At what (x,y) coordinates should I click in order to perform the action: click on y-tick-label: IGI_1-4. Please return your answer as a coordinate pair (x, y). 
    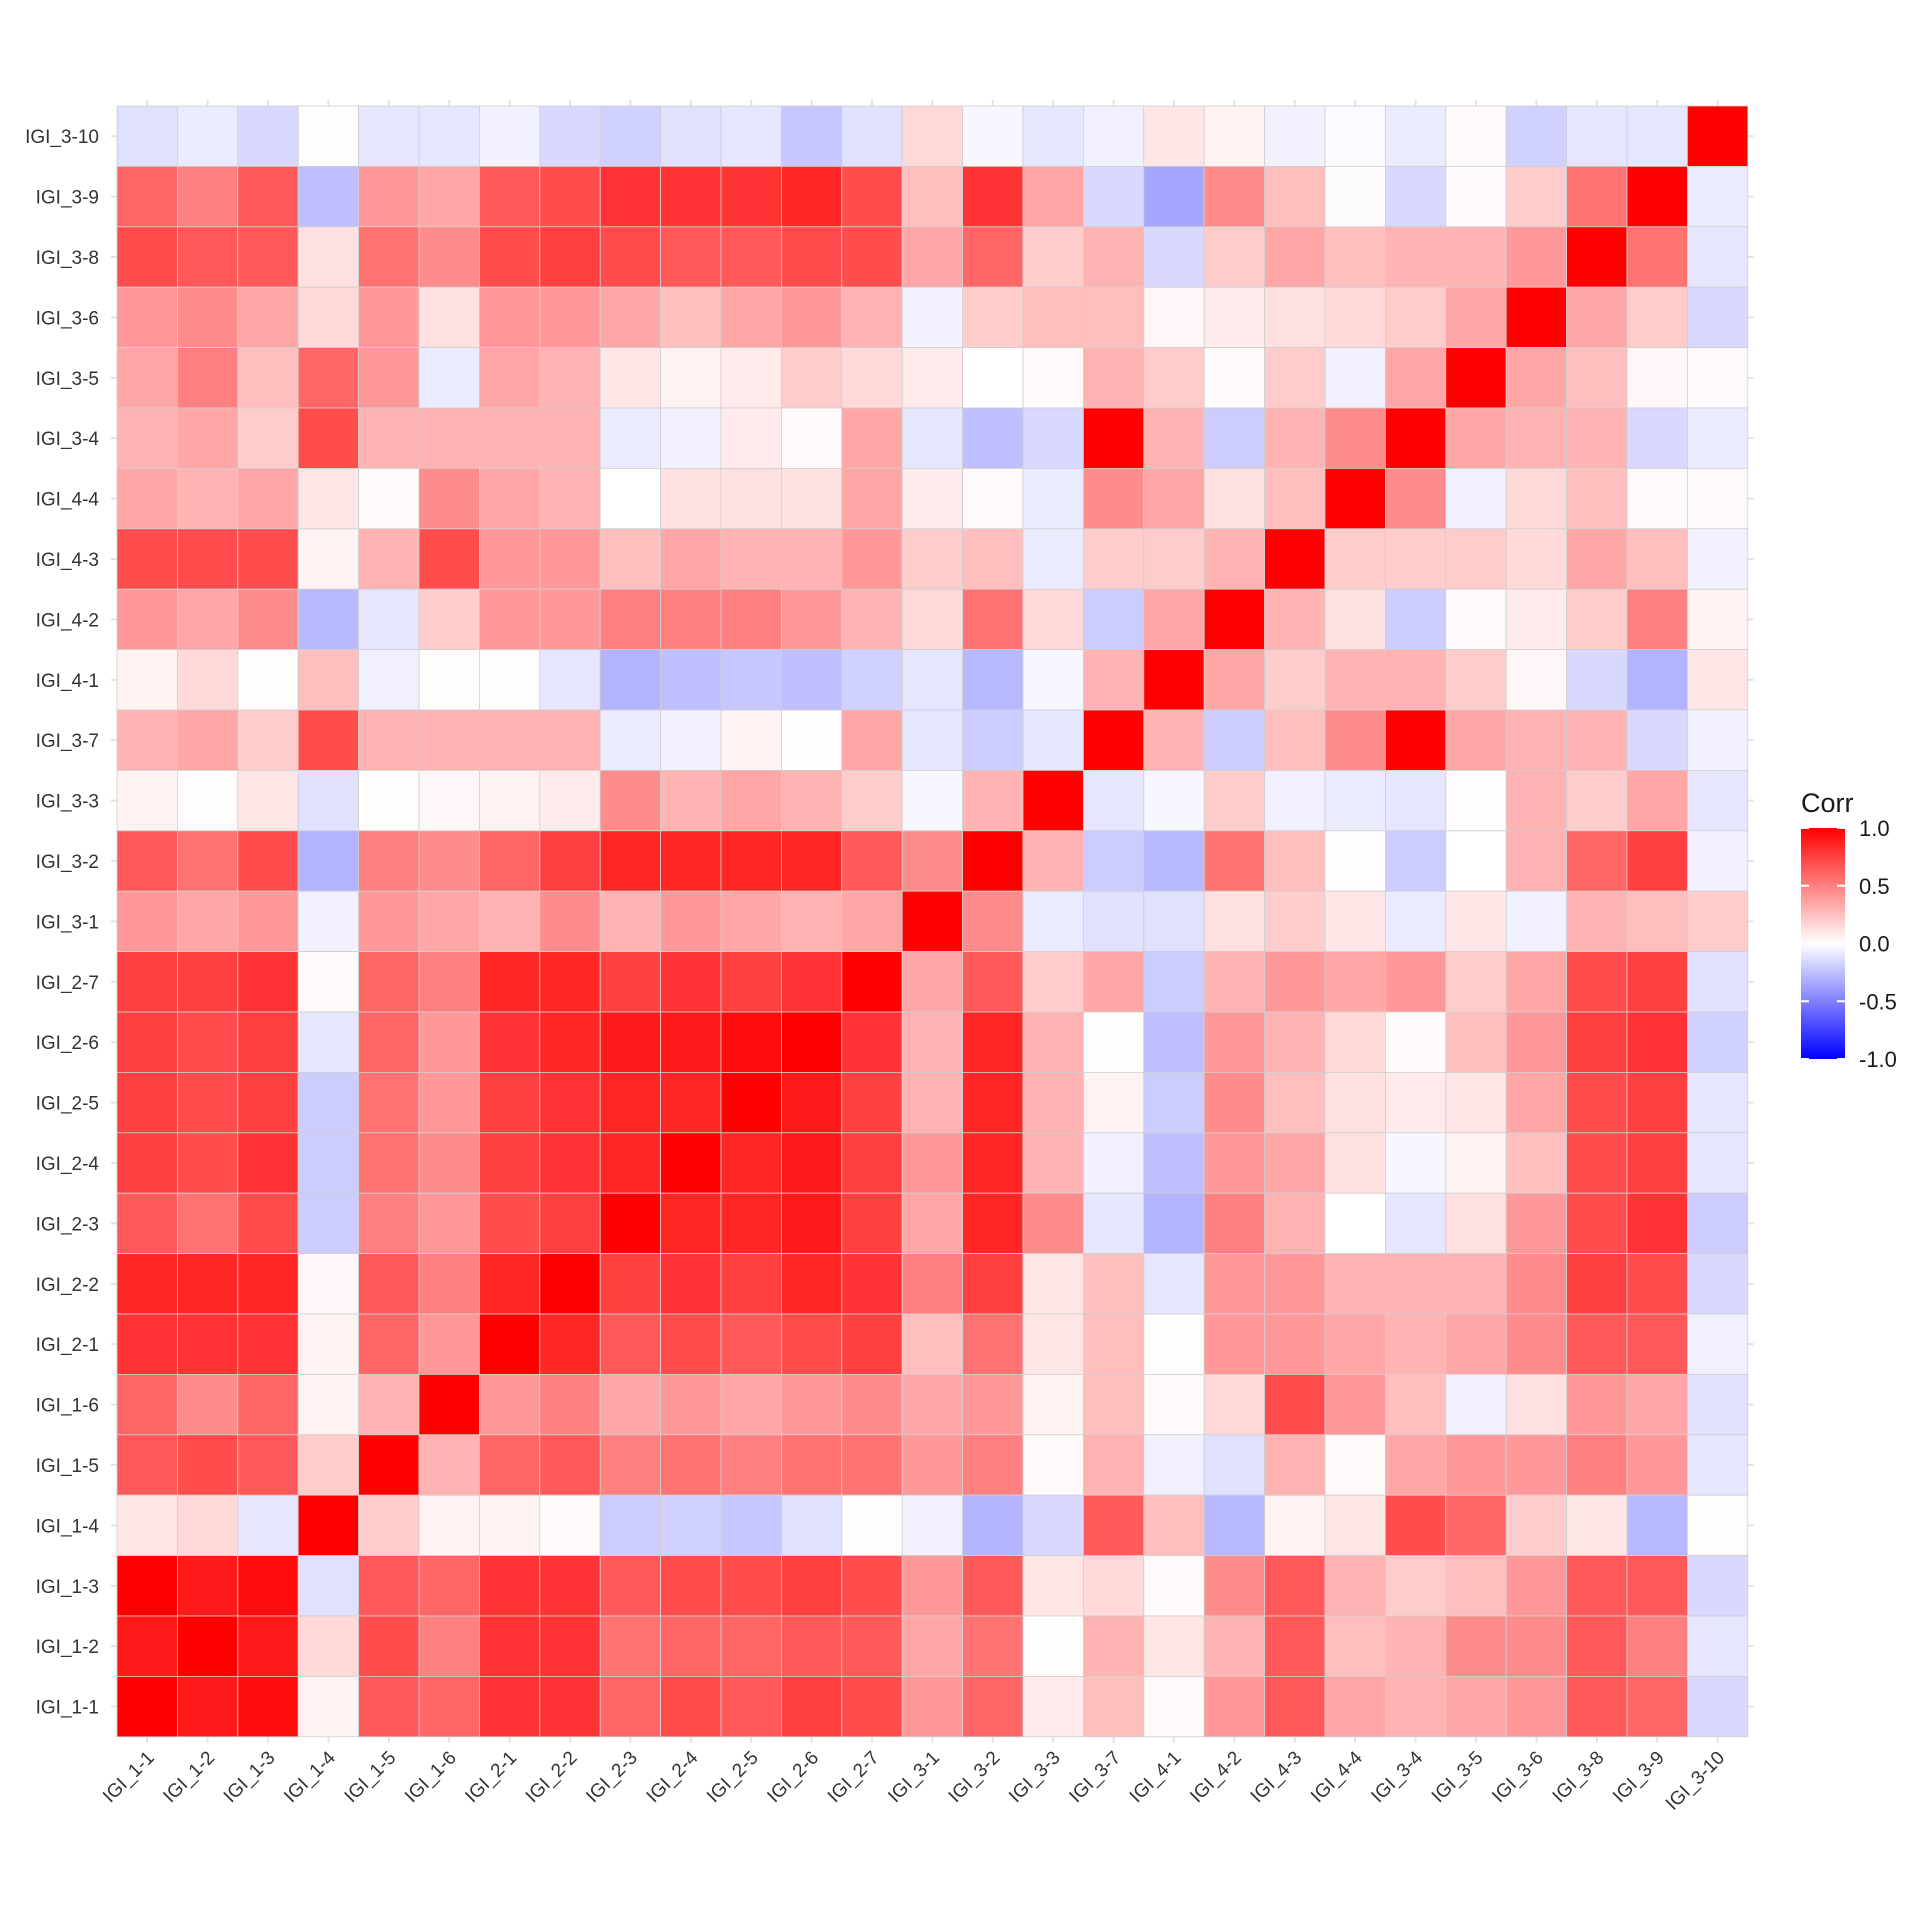
    Looking at the image, I should click on (68, 1526).